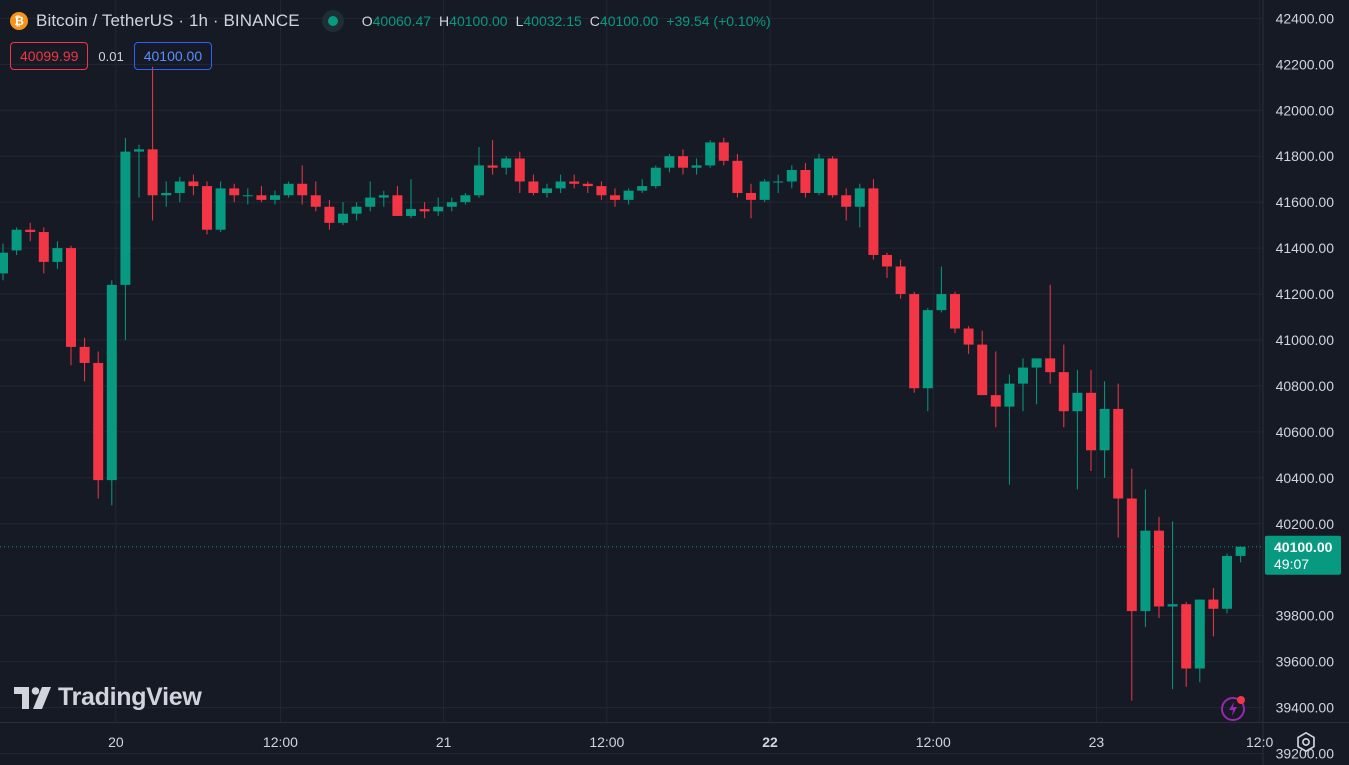 Image resolution: width=1349 pixels, height=765 pixels. I want to click on low-label: L, so click(519, 21).